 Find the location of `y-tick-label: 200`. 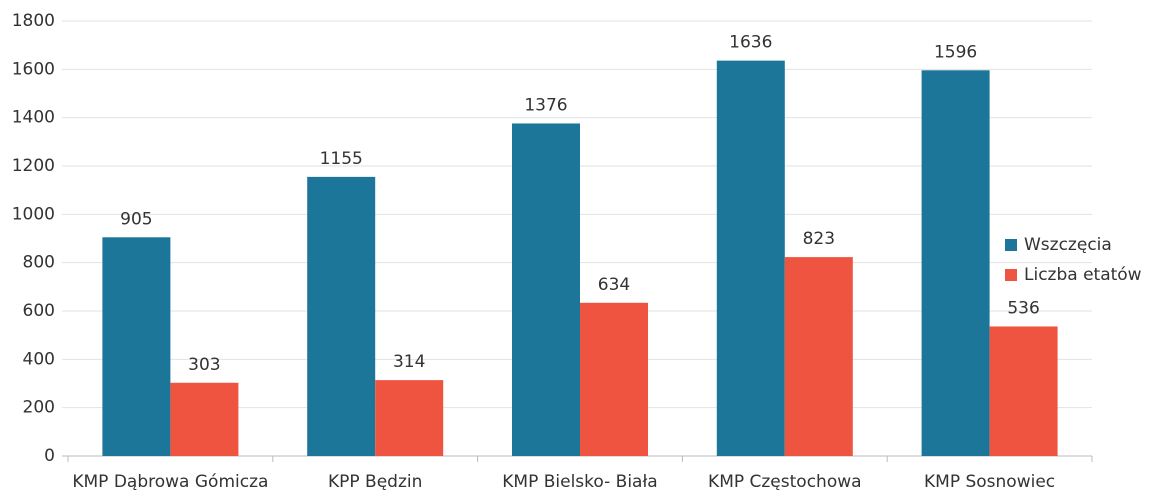

y-tick-label: 200 is located at coordinates (39, 408).